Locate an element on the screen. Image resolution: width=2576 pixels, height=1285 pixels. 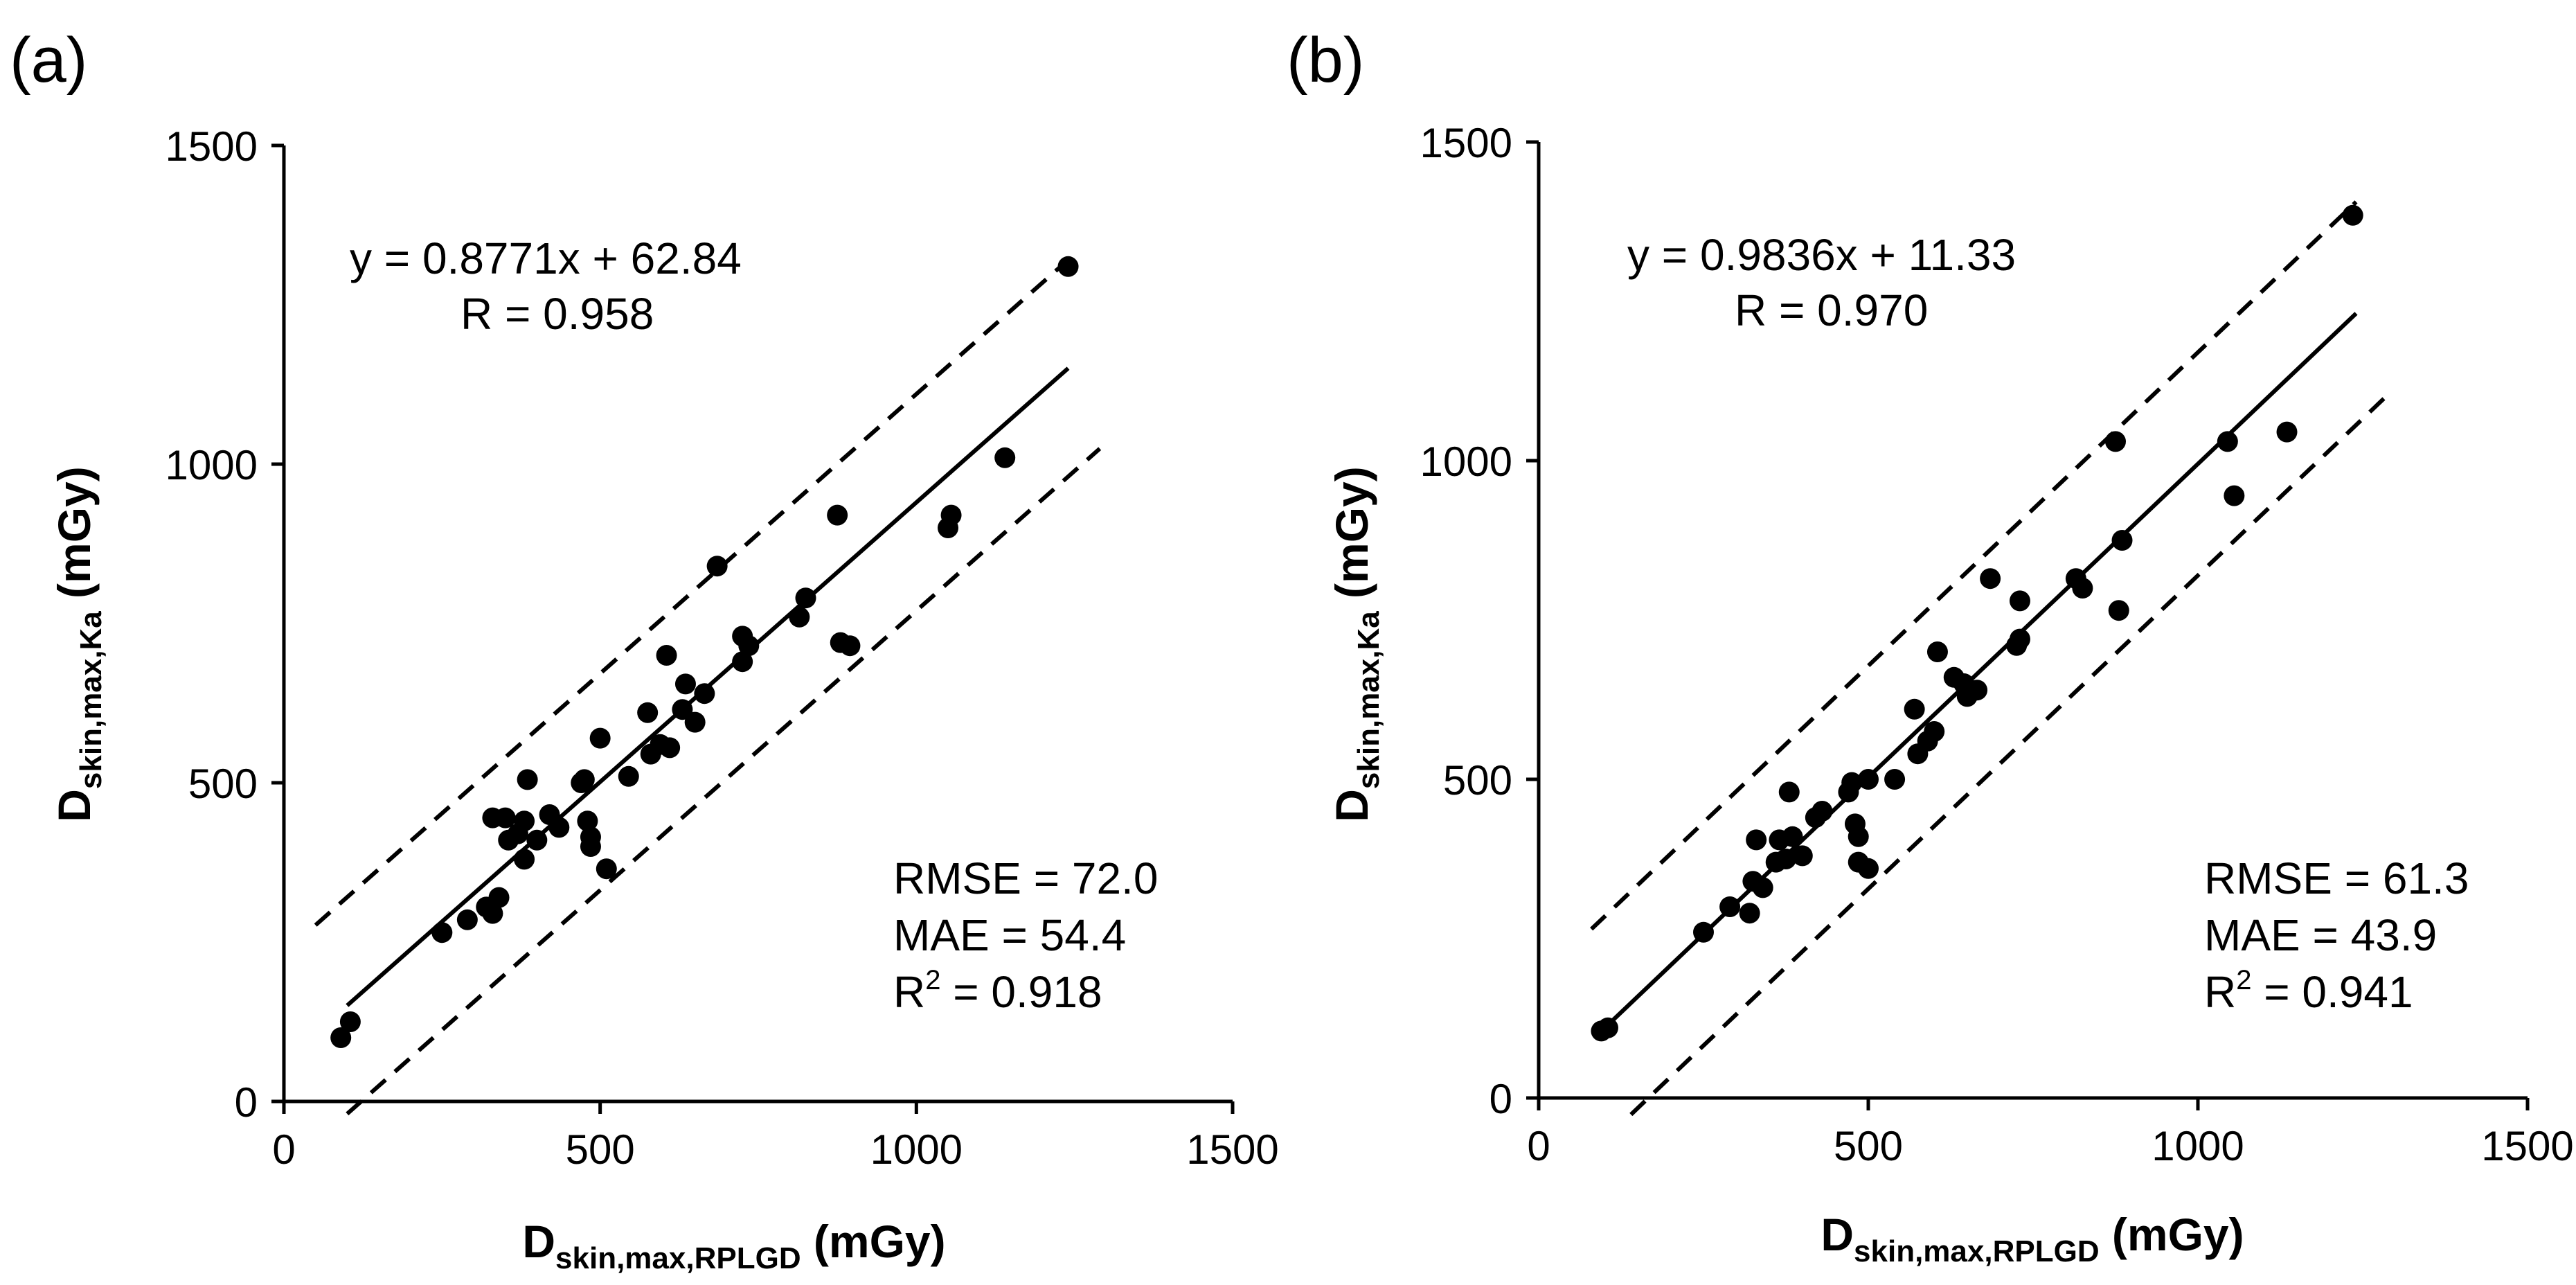
stat-r2: R2 = 0.941 is located at coordinates (2308, 991).